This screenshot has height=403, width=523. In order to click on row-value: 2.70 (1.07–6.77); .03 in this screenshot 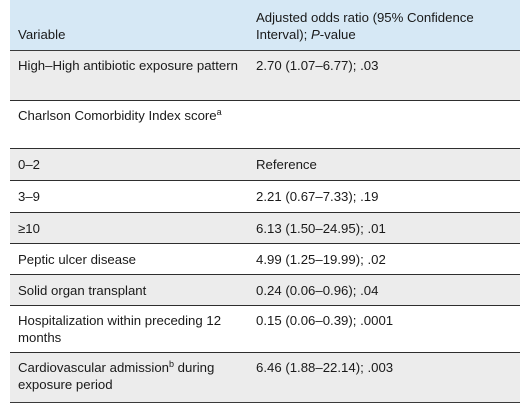, I will do `click(317, 65)`.